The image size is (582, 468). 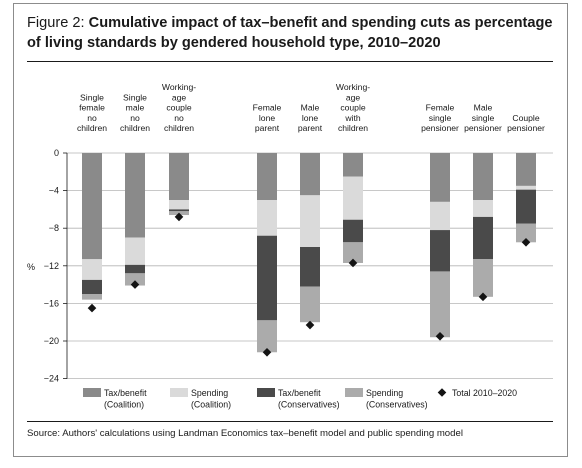 What do you see at coordinates (58, 23) in the screenshot?
I see `figure-number: Figure 2:` at bounding box center [58, 23].